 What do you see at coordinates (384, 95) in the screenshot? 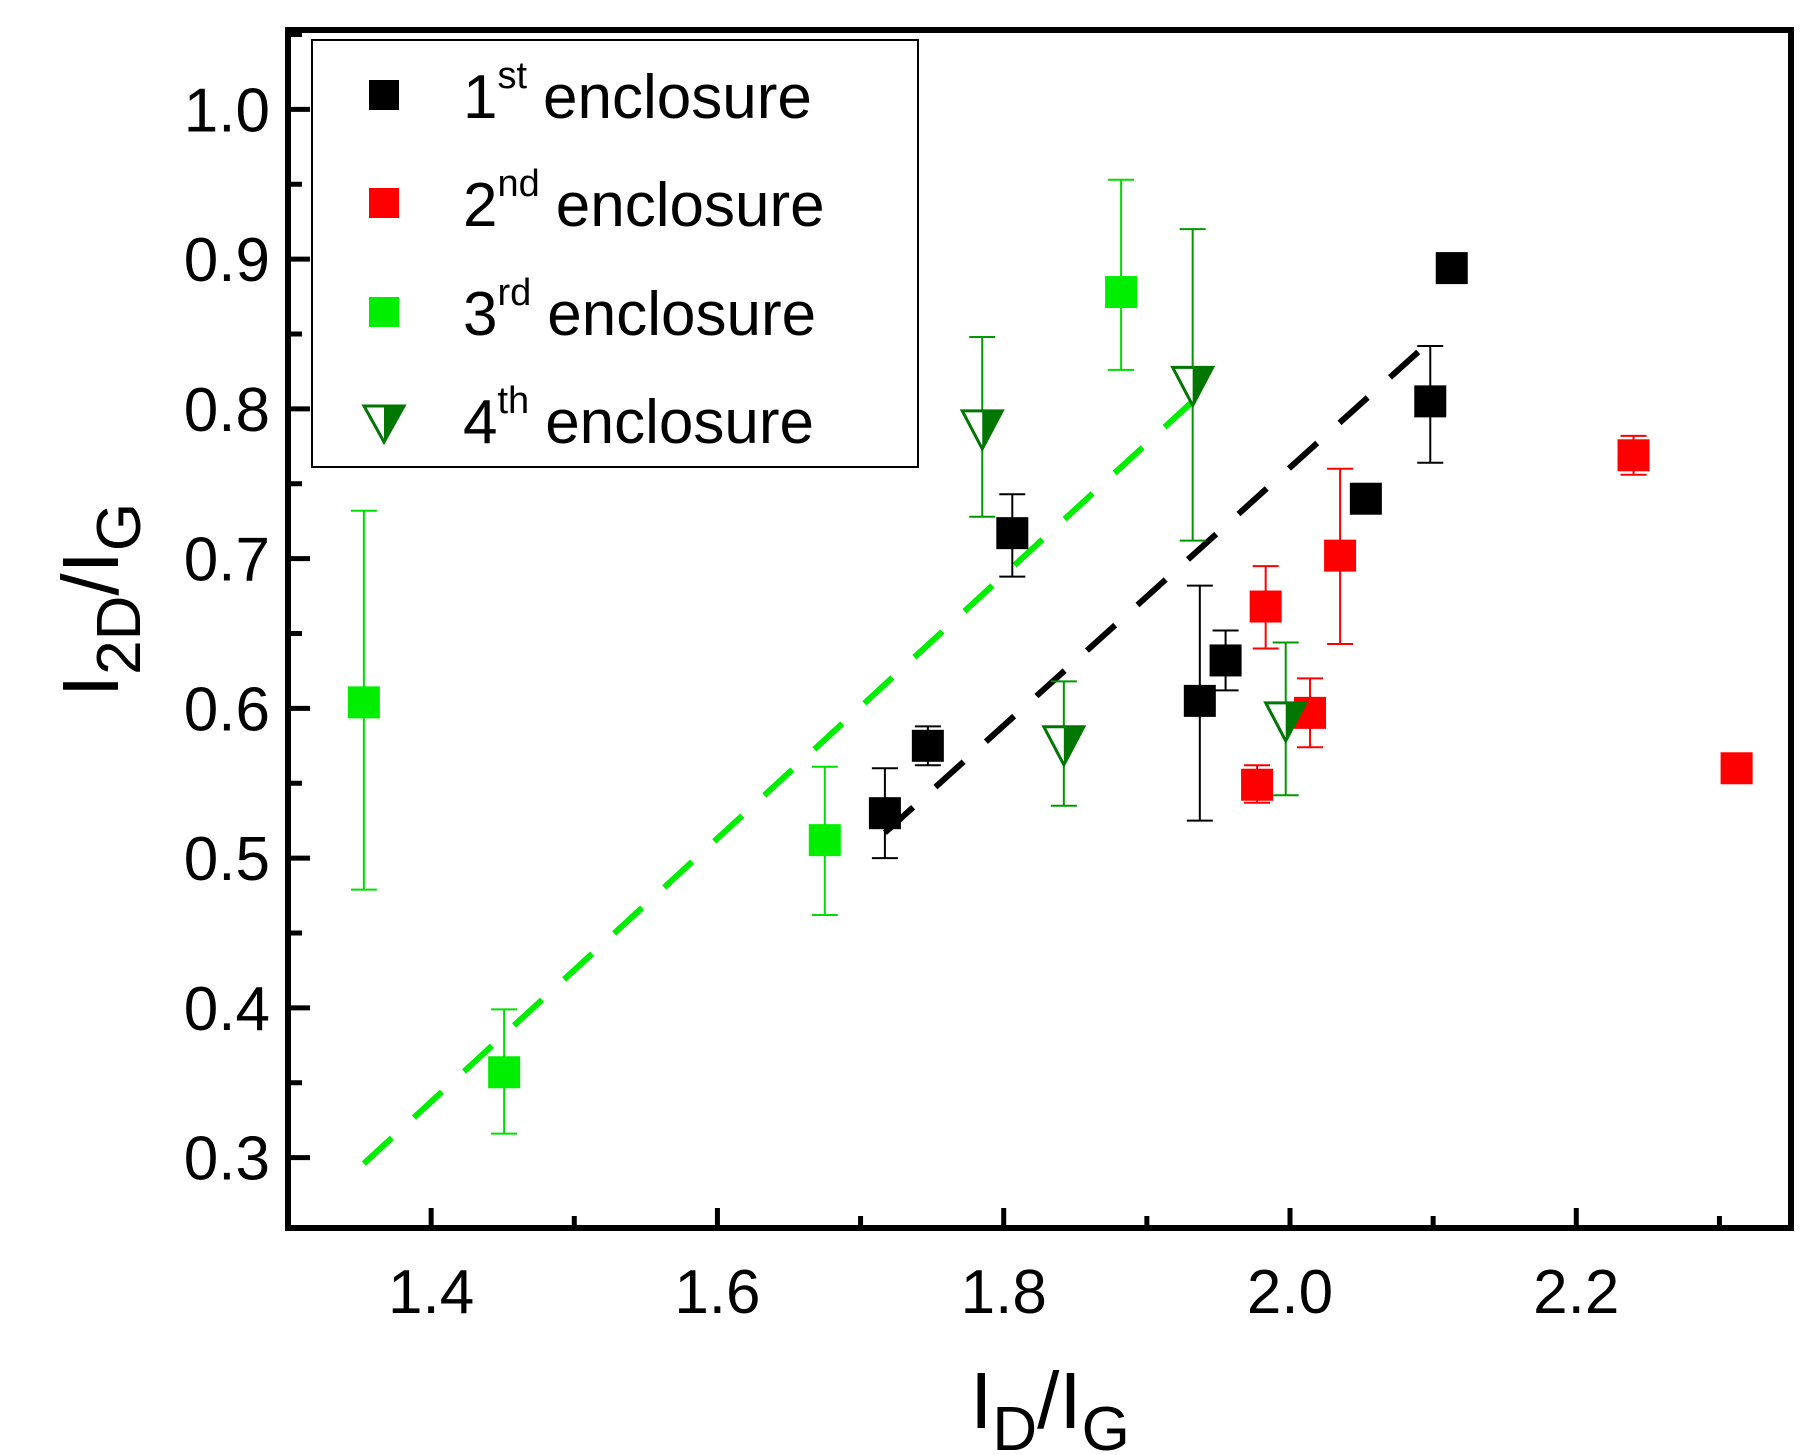
I see `legend-marker-1st` at bounding box center [384, 95].